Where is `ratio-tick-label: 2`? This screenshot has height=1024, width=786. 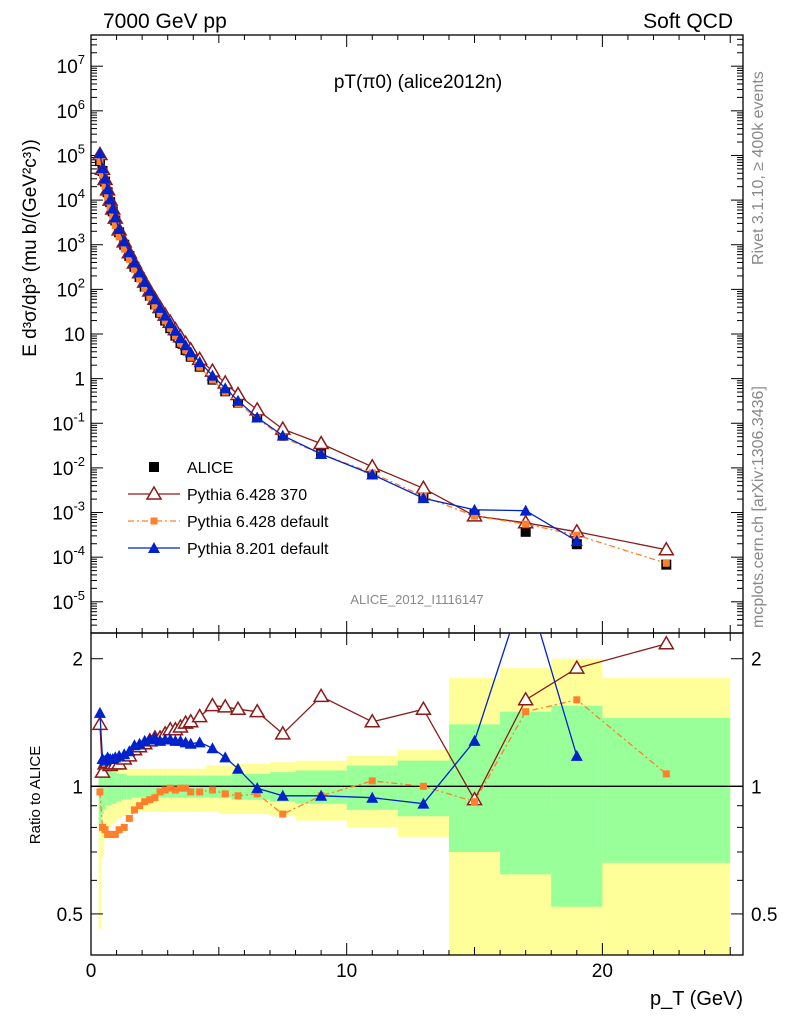 ratio-tick-label: 2 is located at coordinates (77, 660).